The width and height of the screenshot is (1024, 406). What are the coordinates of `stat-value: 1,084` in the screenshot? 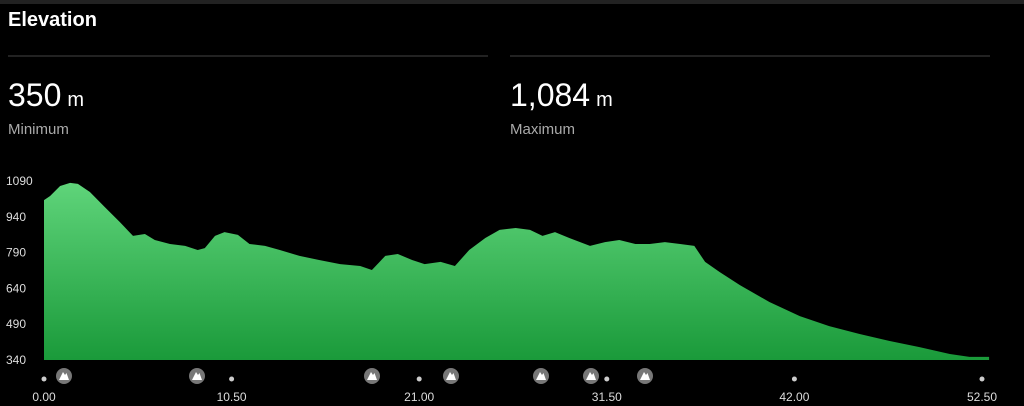 It's located at (550, 95).